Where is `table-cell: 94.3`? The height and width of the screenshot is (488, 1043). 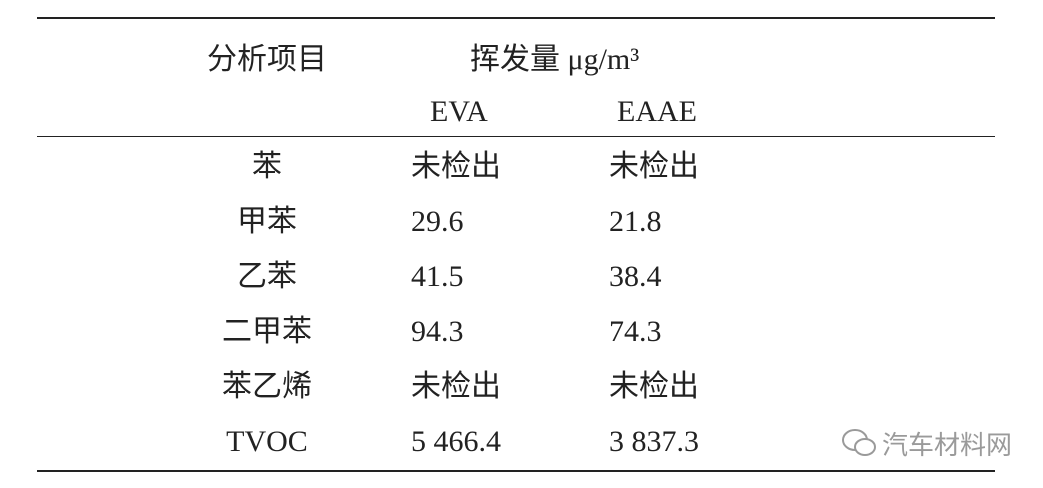
table-cell: 94.3 is located at coordinates (437, 331).